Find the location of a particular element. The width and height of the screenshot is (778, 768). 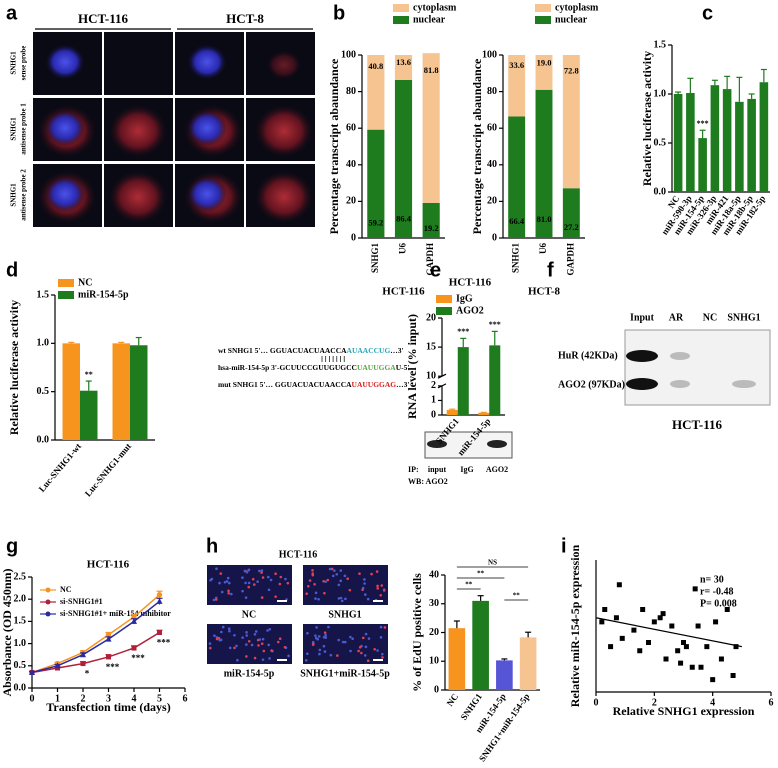

legend-label: NC is located at coordinates (66, 589).